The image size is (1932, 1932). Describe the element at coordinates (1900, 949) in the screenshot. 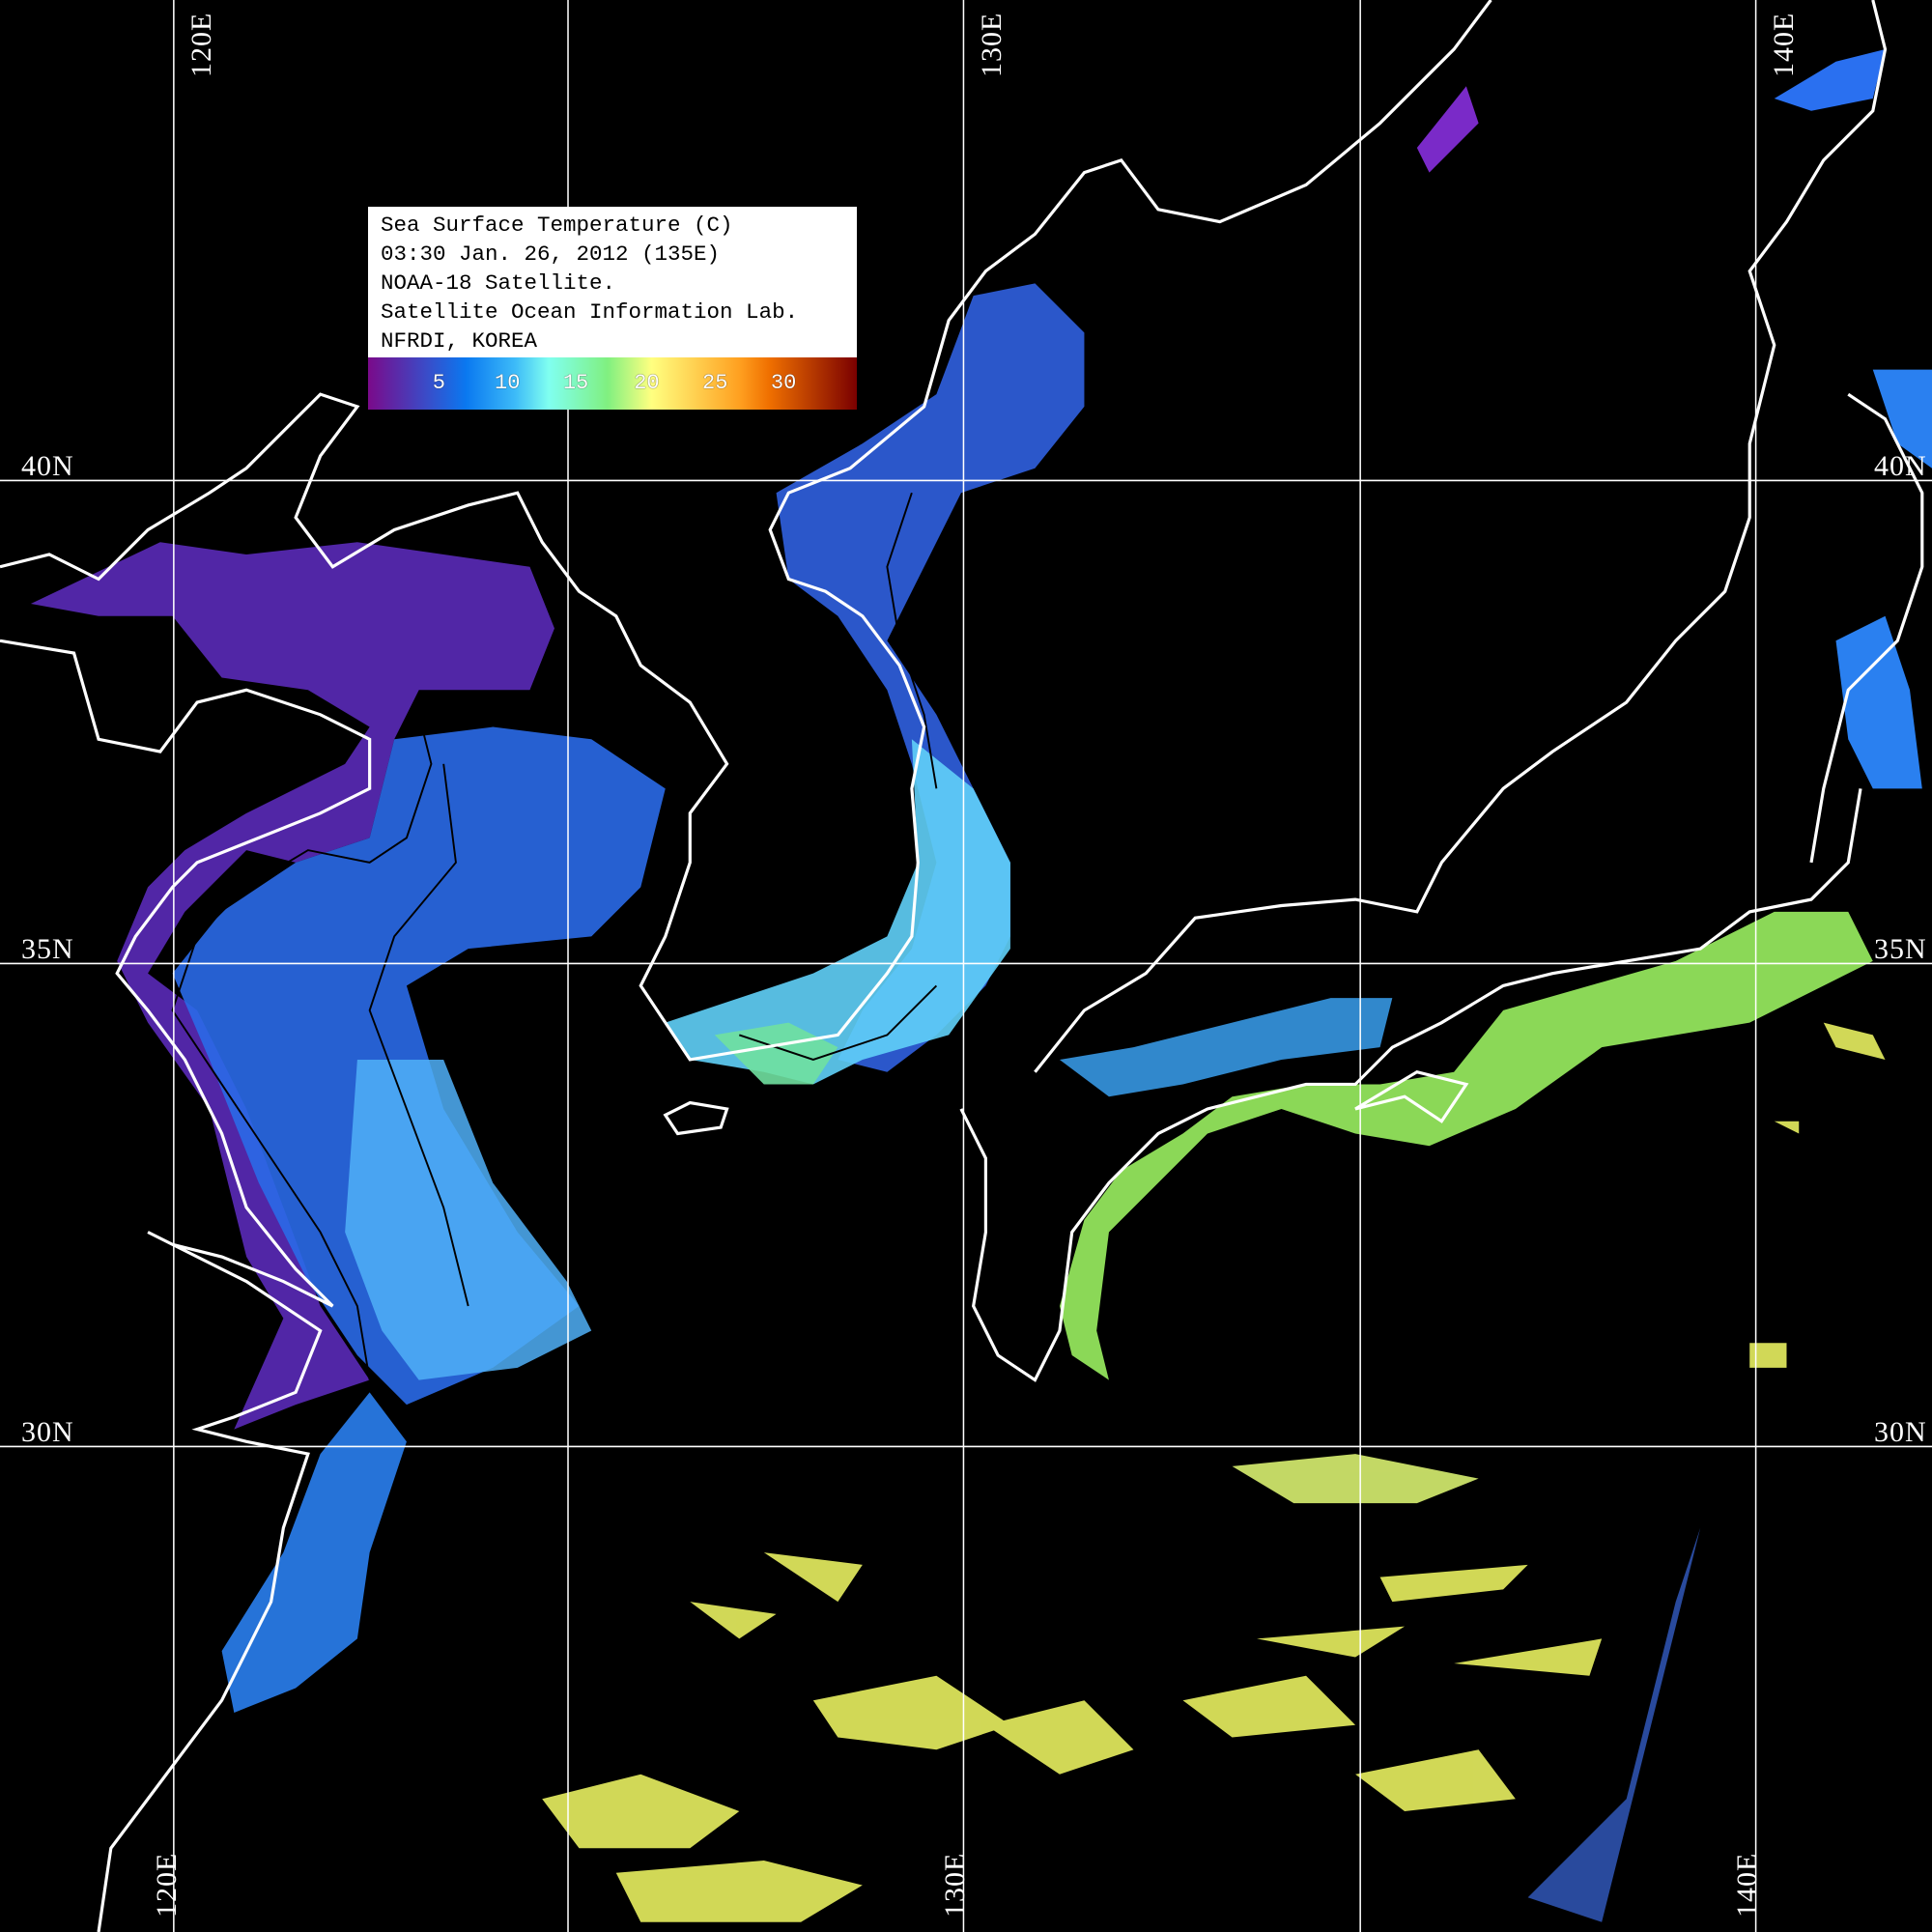

I see `lat-label-right-35n: 35N` at that location.